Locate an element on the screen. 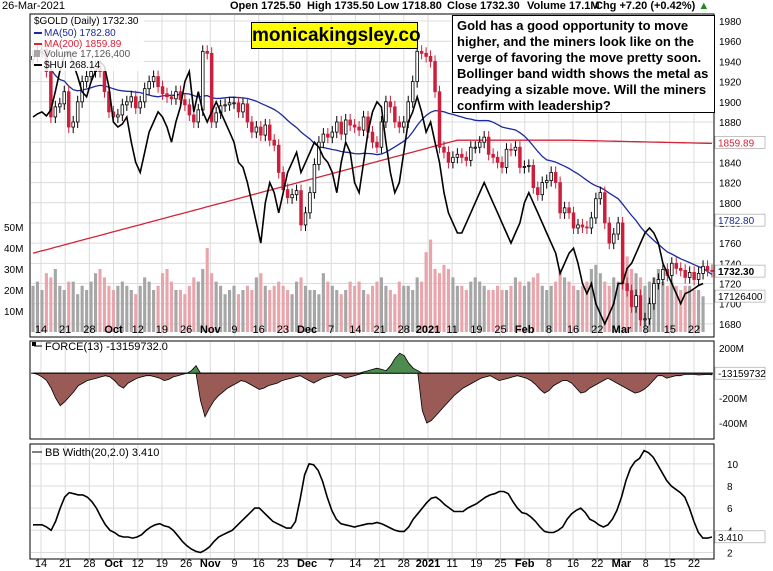 This screenshot has width=773, height=571. bb-tick-label: 2 is located at coordinates (730, 553).